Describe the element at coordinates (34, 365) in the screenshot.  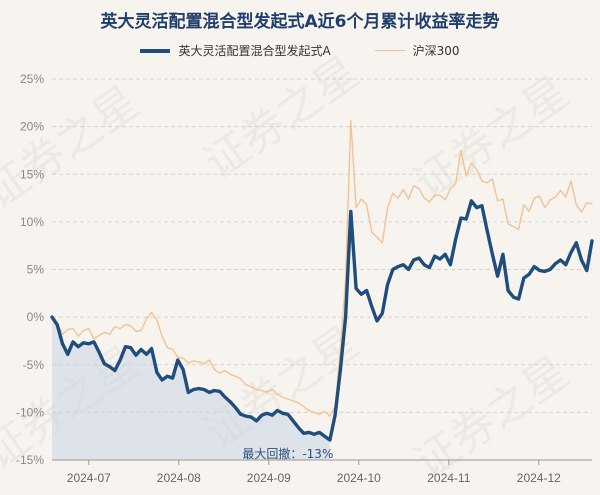
I see `y-tick-label: -5%` at that location.